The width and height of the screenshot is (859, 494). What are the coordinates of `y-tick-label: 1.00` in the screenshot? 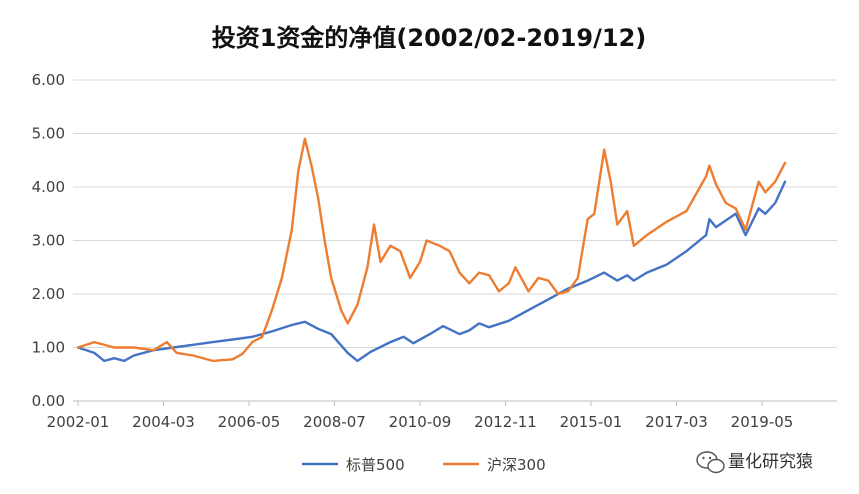 It's located at (48, 348).